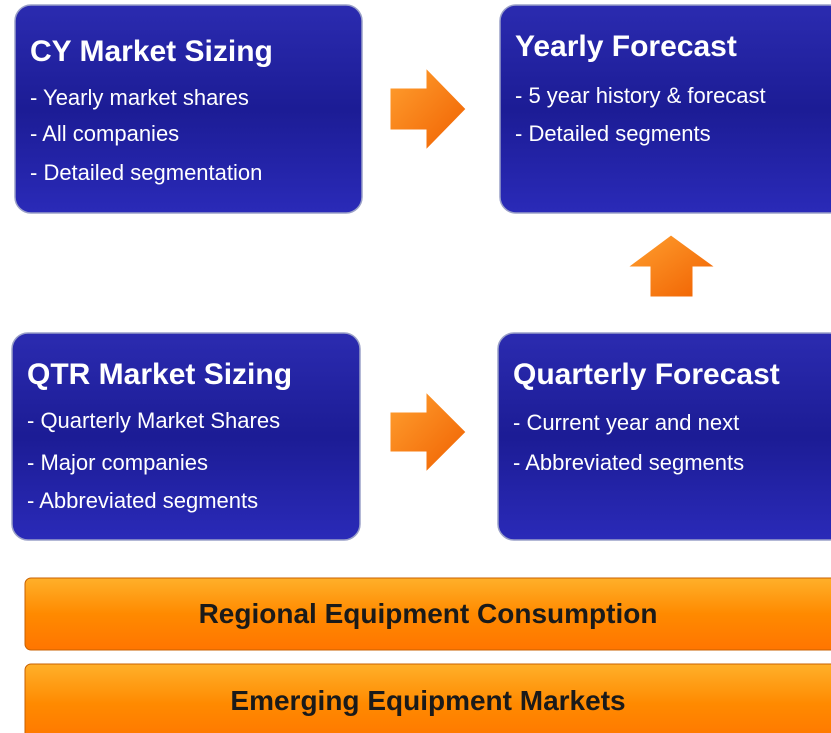  What do you see at coordinates (646, 374) in the screenshot?
I see `box-title: Quarterly Forecast` at bounding box center [646, 374].